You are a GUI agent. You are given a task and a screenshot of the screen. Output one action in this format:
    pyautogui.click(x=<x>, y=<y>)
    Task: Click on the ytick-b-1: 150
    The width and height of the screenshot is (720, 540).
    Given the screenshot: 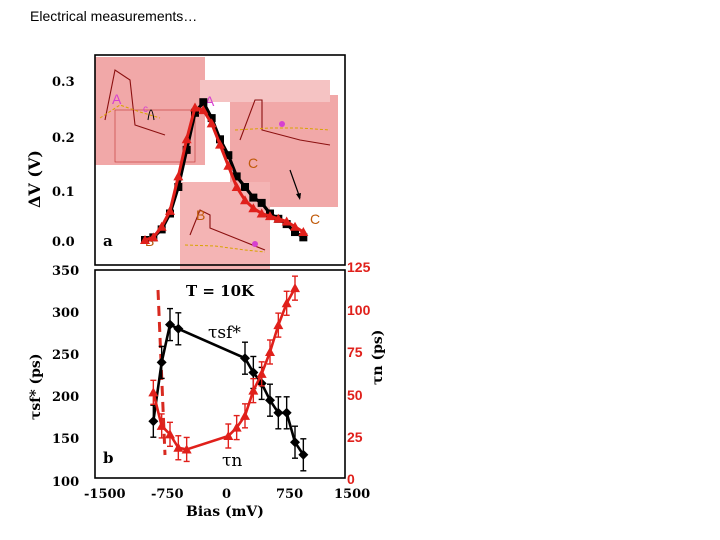 What is the action you would take?
    pyautogui.click(x=65, y=439)
    